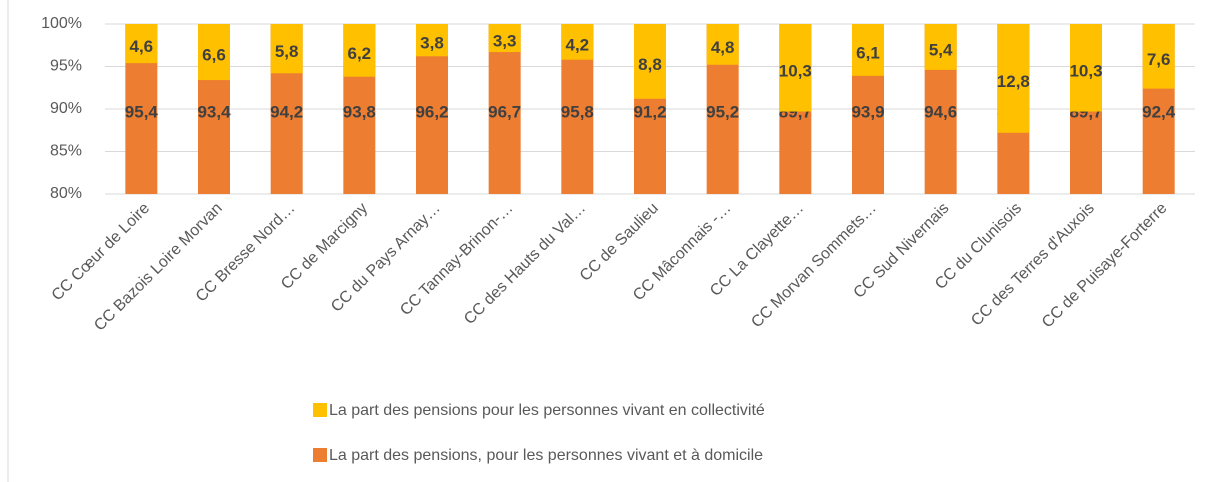 Image resolution: width=1208 pixels, height=482 pixels. I want to click on value-label: 8,8, so click(650, 64).